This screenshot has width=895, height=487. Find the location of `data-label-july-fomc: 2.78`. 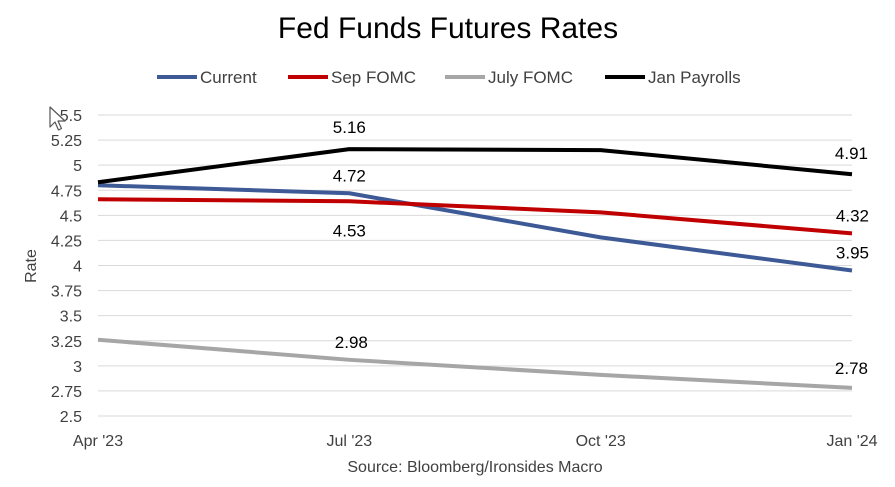

data-label-july-fomc: 2.78 is located at coordinates (851, 368).